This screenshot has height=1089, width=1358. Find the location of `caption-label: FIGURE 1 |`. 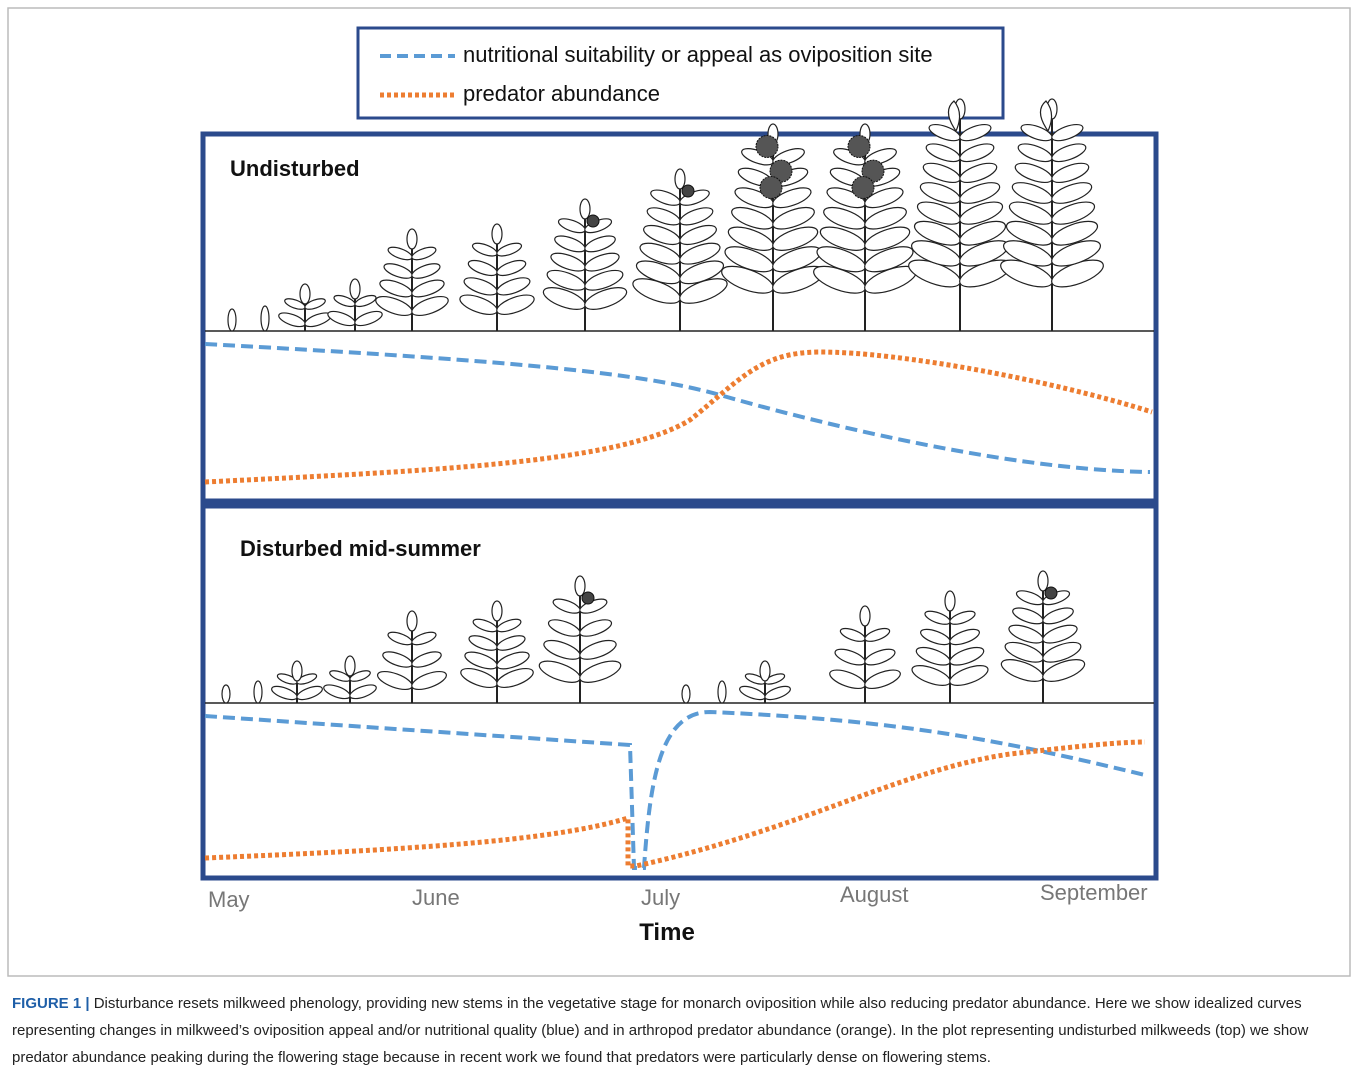

caption-label: FIGURE 1 | is located at coordinates (51, 1003).